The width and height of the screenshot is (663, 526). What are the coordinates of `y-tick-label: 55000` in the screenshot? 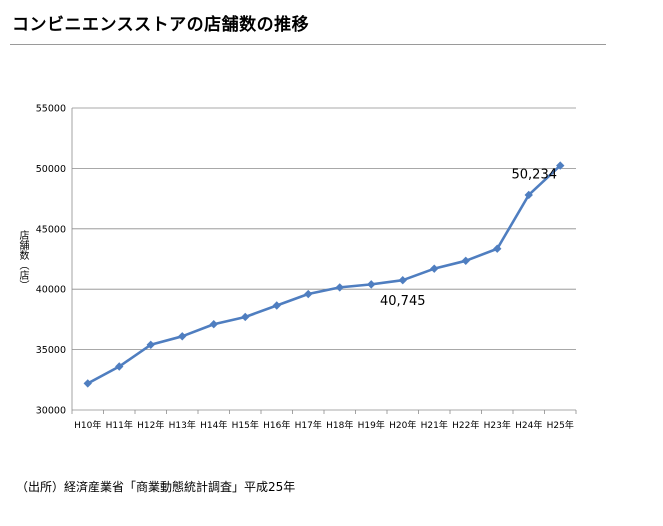 It's located at (51, 109).